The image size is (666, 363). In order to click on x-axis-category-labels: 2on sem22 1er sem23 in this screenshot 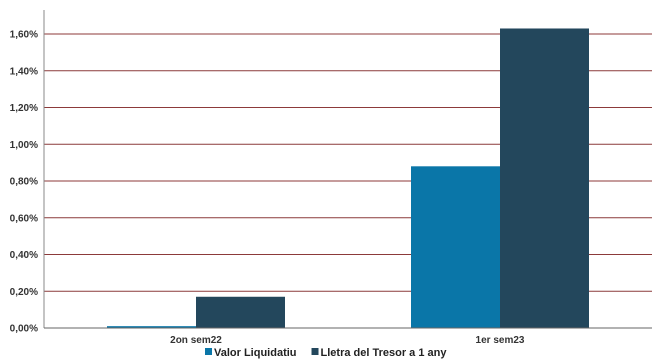, I will do `click(347, 340)`.